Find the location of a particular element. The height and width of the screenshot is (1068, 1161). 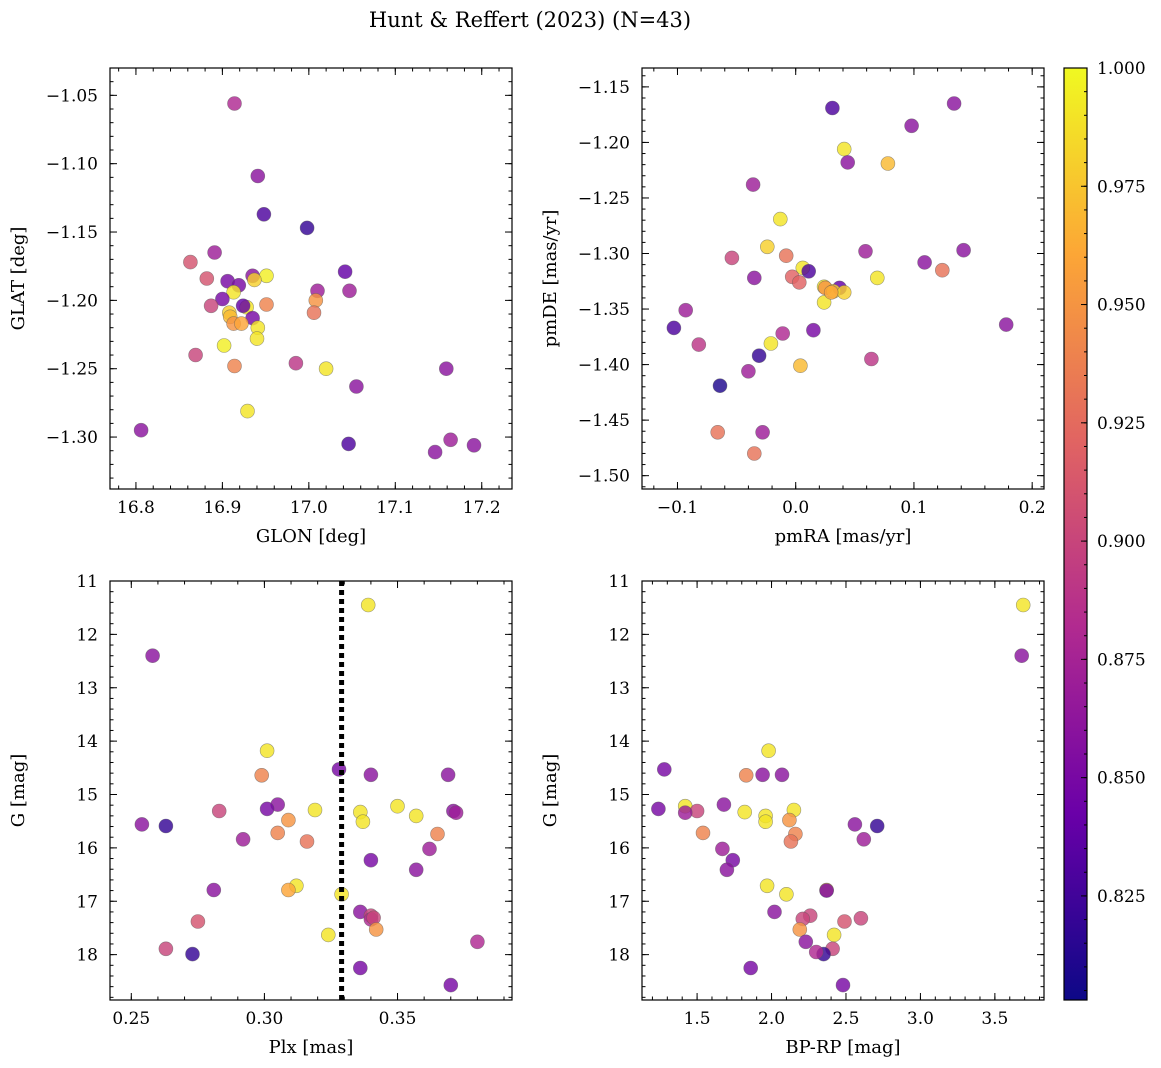

y-tick-label: −1.35 is located at coordinates (604, 310).